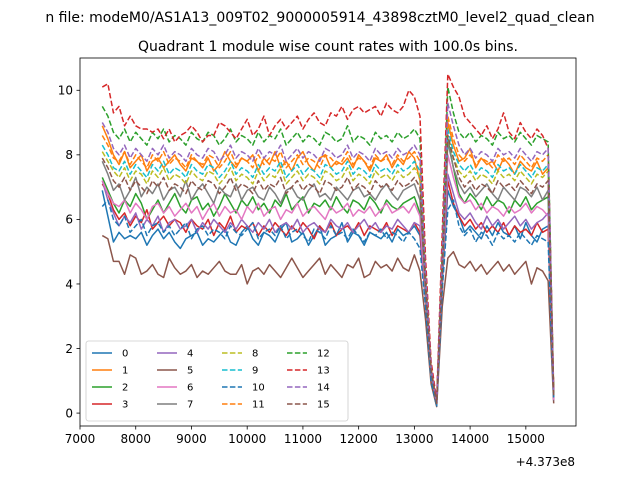 This screenshot has width=640, height=480. What do you see at coordinates (323, 405) in the screenshot?
I see `legend-label-15: 15` at bounding box center [323, 405].